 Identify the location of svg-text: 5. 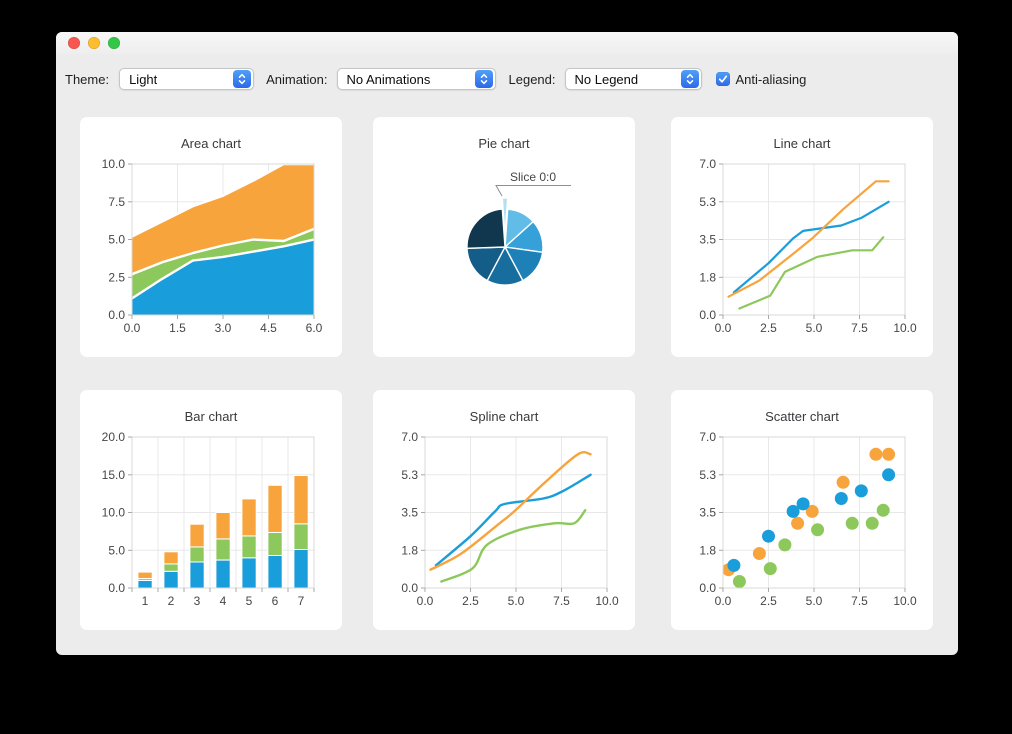
(249, 601).